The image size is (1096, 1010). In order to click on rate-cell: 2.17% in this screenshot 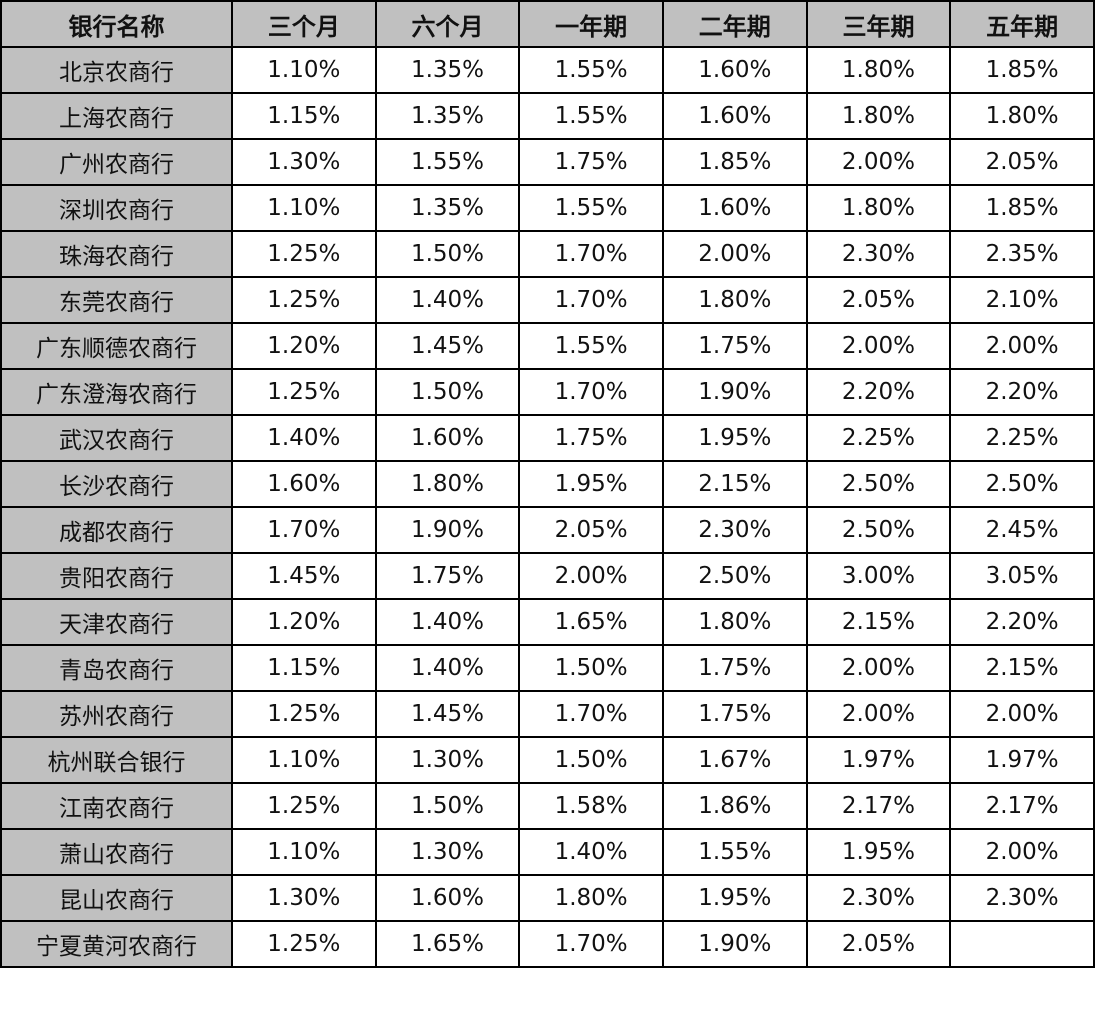, I will do `click(878, 806)`.